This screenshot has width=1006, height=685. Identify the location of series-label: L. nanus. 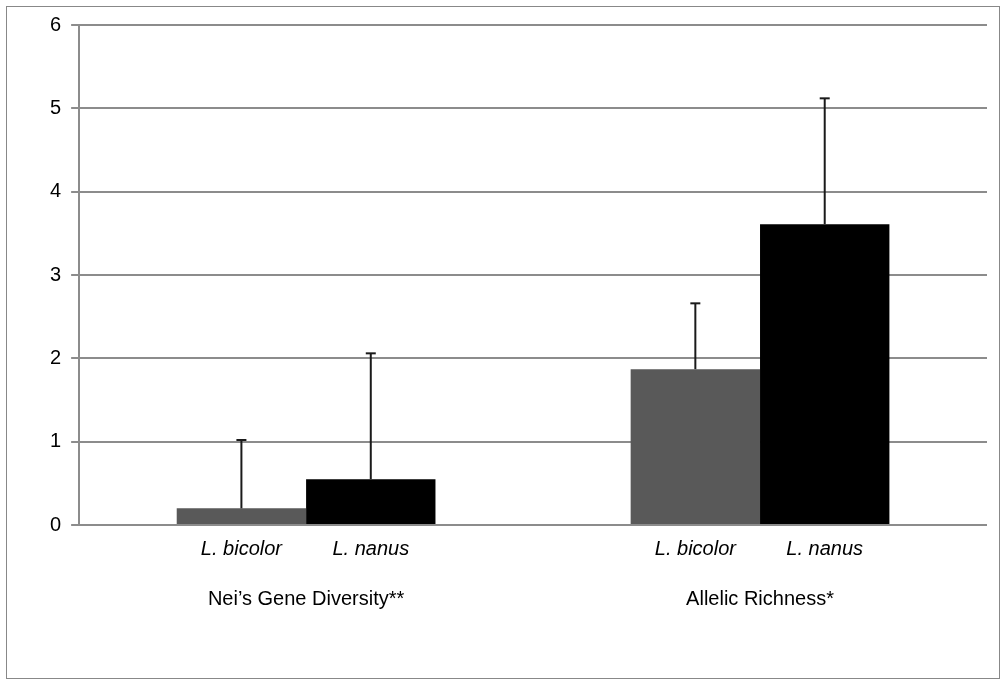
(371, 547).